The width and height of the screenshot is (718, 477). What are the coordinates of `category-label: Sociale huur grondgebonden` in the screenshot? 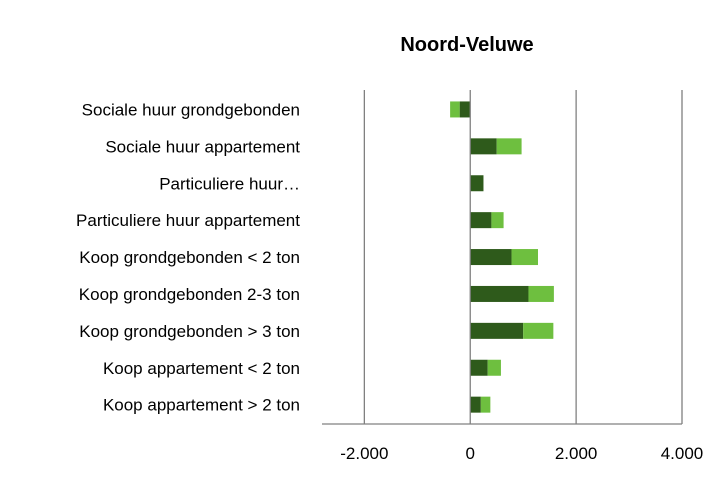 It's located at (191, 109).